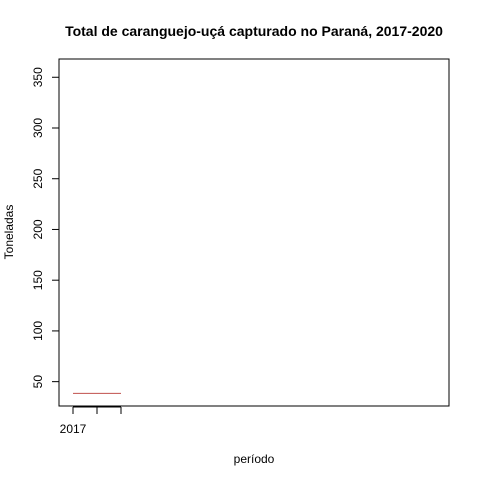 The height and width of the screenshot is (480, 480). I want to click on y-axis: 50 100 150 200 250 300 350, so click(45, 227).